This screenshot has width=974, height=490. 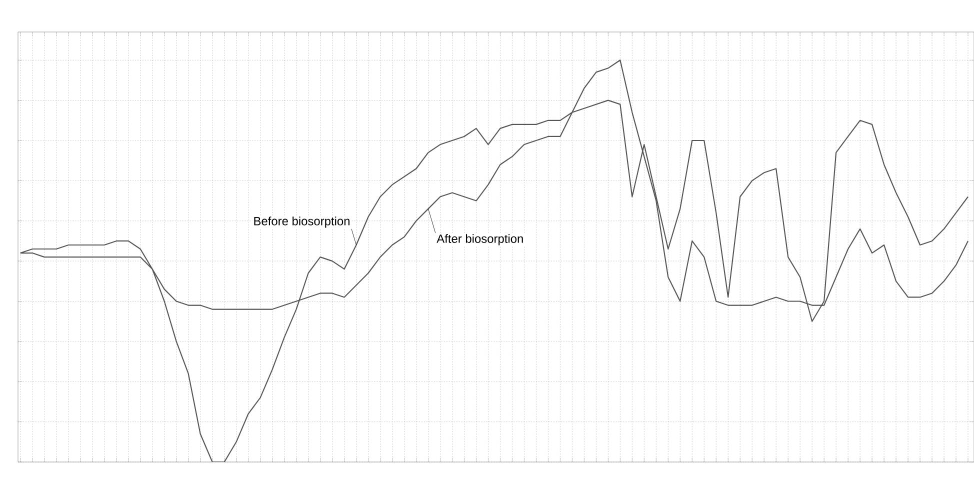 What do you see at coordinates (479, 240) in the screenshot?
I see `series-label: After biosorption` at bounding box center [479, 240].